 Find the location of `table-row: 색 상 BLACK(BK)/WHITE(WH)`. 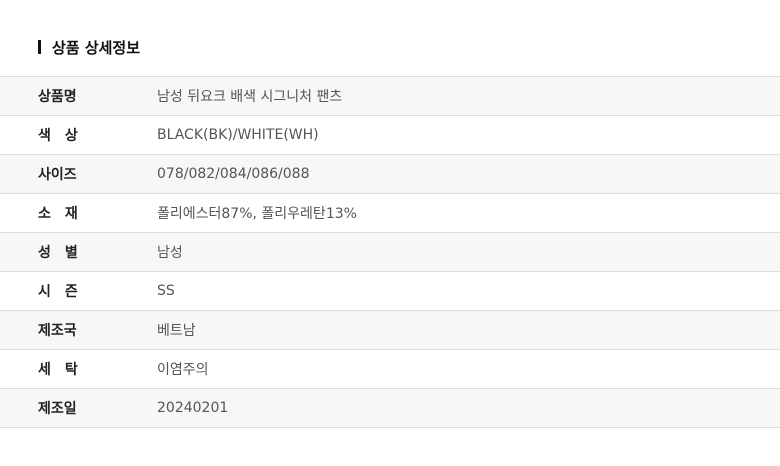

table-row: 색 상 BLACK(BK)/WHITE(WH) is located at coordinates (390, 135).